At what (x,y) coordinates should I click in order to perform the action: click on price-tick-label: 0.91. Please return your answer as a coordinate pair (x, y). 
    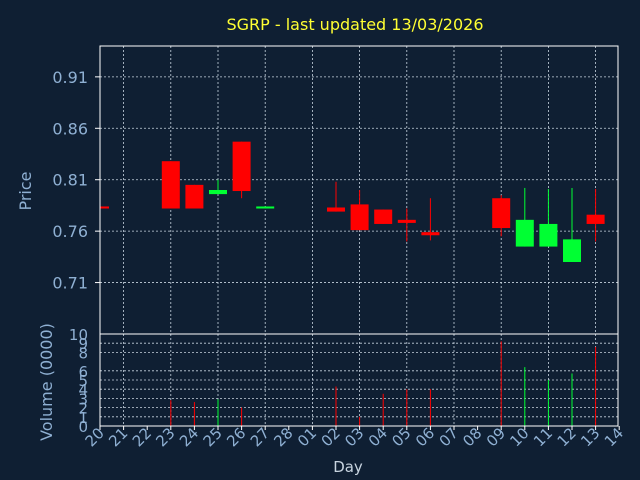
    Looking at the image, I should click on (70, 77).